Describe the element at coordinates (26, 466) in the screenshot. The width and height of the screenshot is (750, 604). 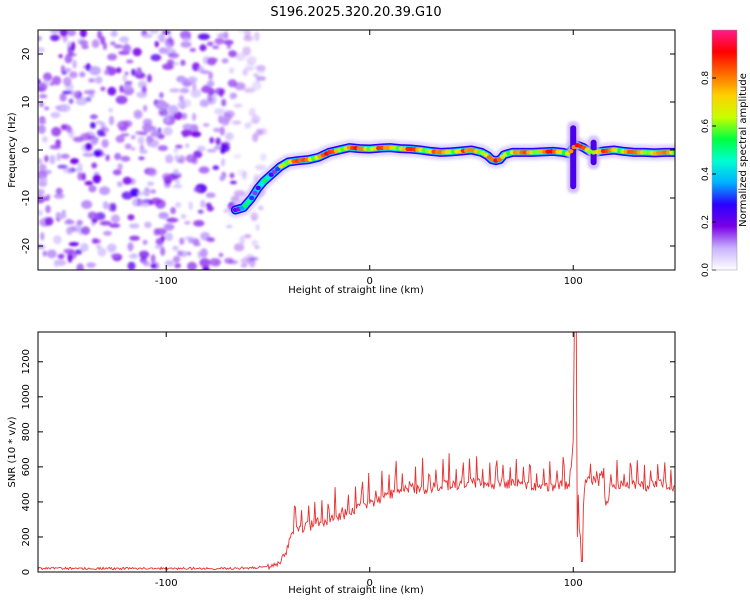
I see `y-tick-label: 600` at that location.